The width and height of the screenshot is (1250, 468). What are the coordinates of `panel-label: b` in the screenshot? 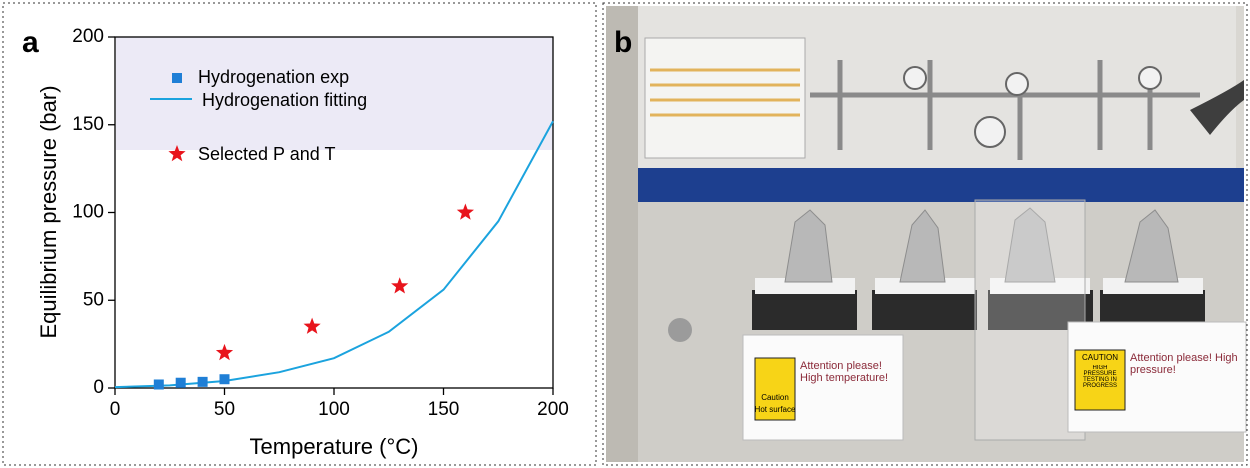 It's located at (623, 42).